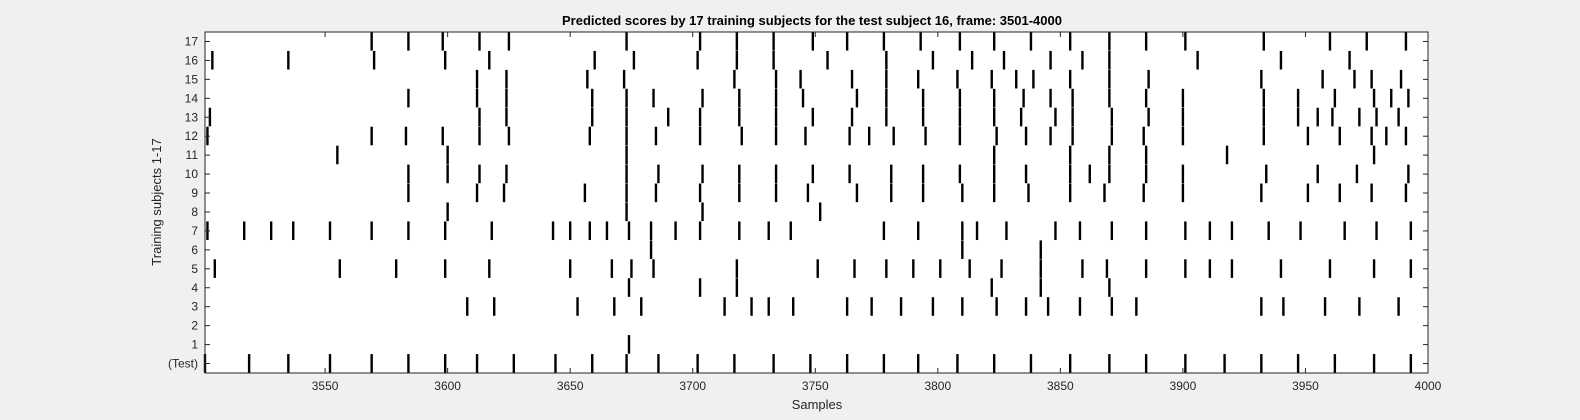  What do you see at coordinates (194, 288) in the screenshot?
I see `y-tick-label: 4` at bounding box center [194, 288].